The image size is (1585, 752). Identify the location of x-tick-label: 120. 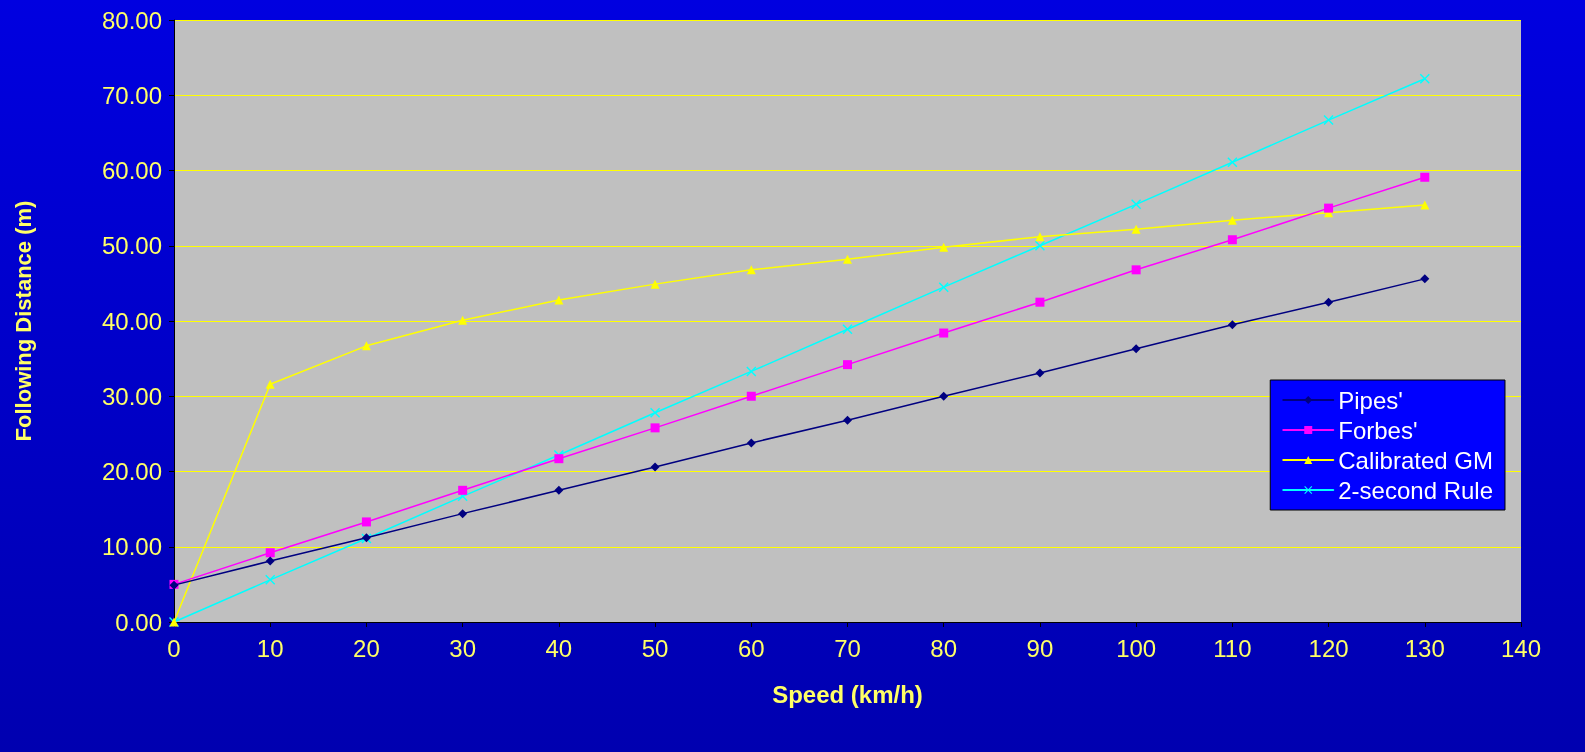
(1328, 648).